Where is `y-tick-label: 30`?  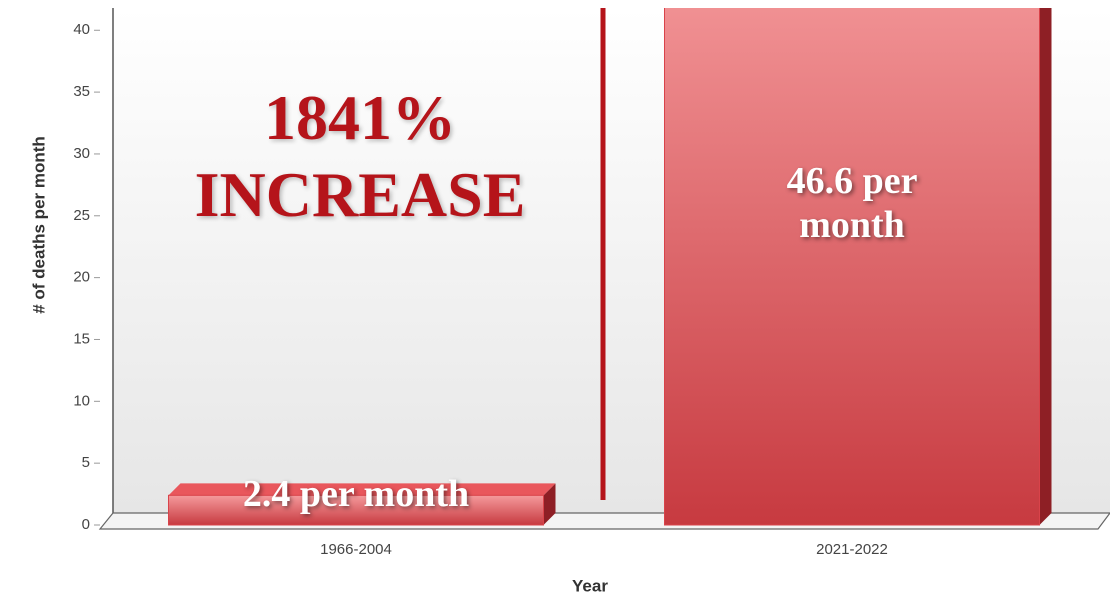
y-tick-label: 30 is located at coordinates (81, 153).